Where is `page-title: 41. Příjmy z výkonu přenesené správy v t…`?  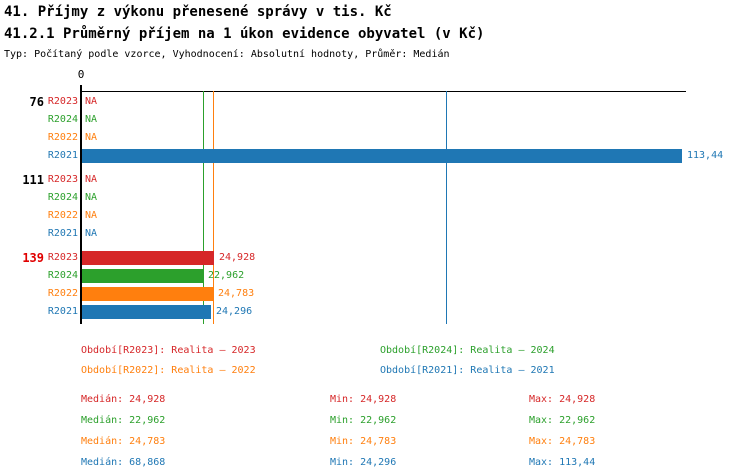
page-title: 41. Příjmy z výkonu přenesené správy v t… is located at coordinates (198, 12).